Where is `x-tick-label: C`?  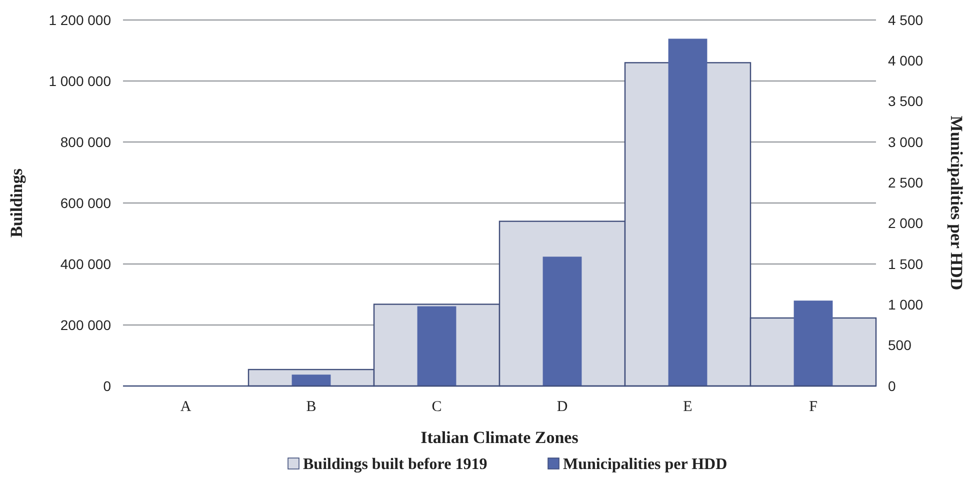
x-tick-label: C is located at coordinates (437, 407).